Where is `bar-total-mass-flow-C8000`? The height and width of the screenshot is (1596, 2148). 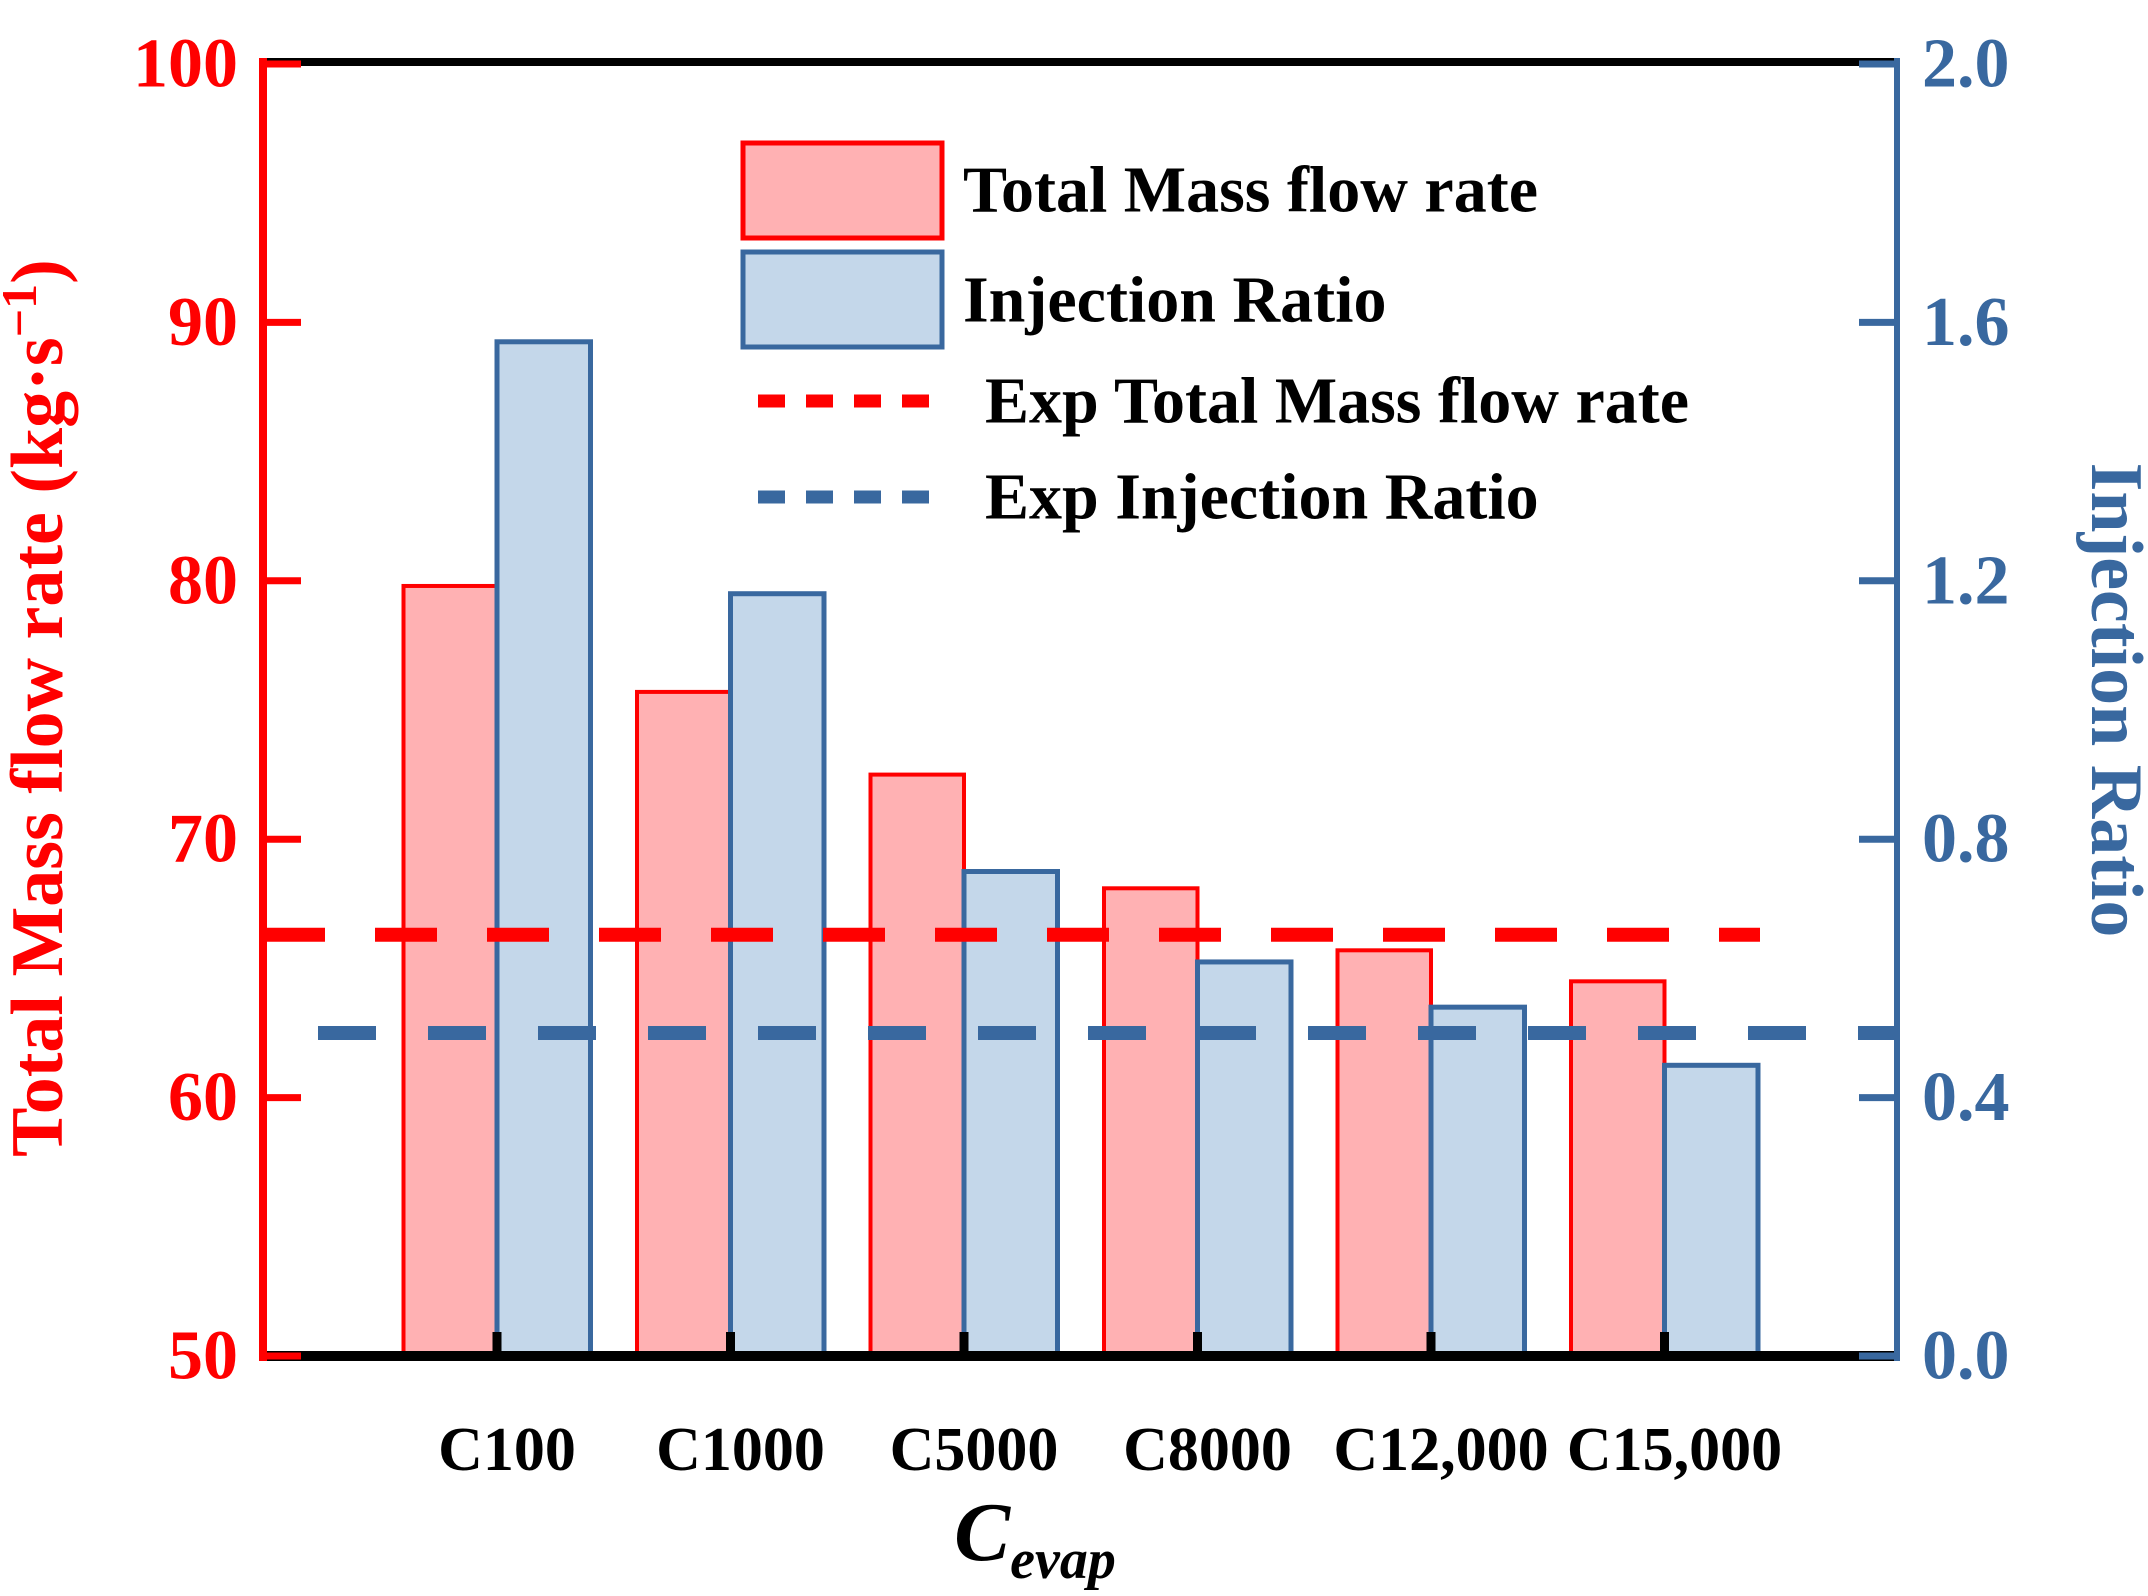
bar-total-mass-flow-C8000 is located at coordinates (1151, 1122).